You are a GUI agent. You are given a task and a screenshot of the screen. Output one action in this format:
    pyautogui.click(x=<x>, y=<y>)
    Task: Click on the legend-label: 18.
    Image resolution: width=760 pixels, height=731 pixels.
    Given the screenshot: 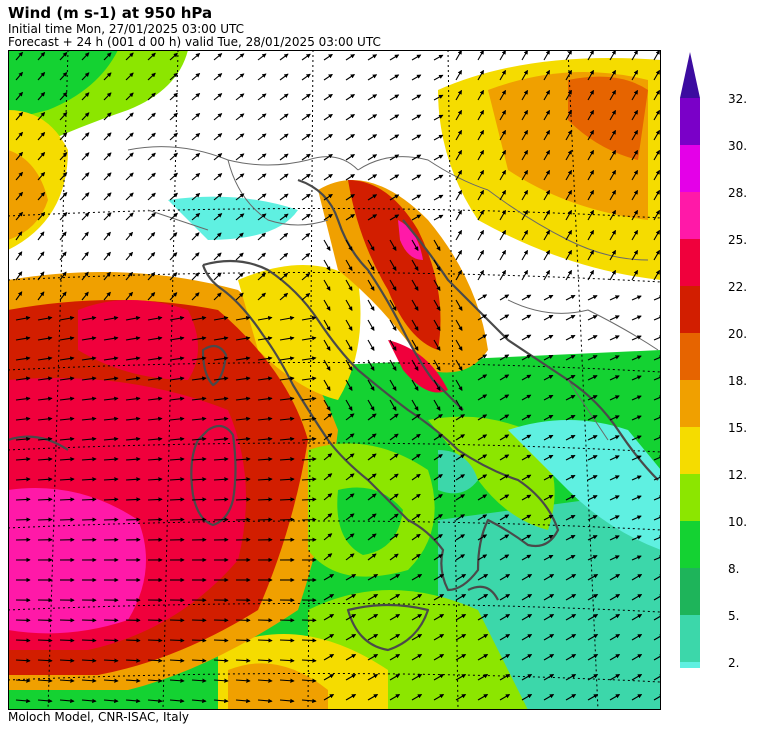 What is the action you would take?
    pyautogui.click(x=737, y=381)
    